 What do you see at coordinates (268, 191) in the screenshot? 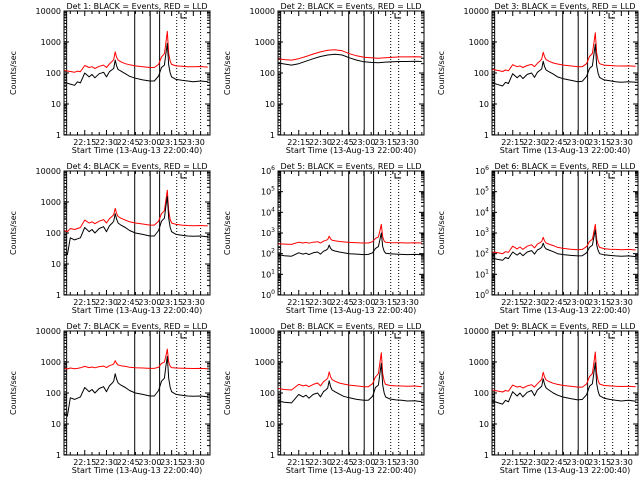
I see `y-tick-label: 10⁵` at bounding box center [268, 191].